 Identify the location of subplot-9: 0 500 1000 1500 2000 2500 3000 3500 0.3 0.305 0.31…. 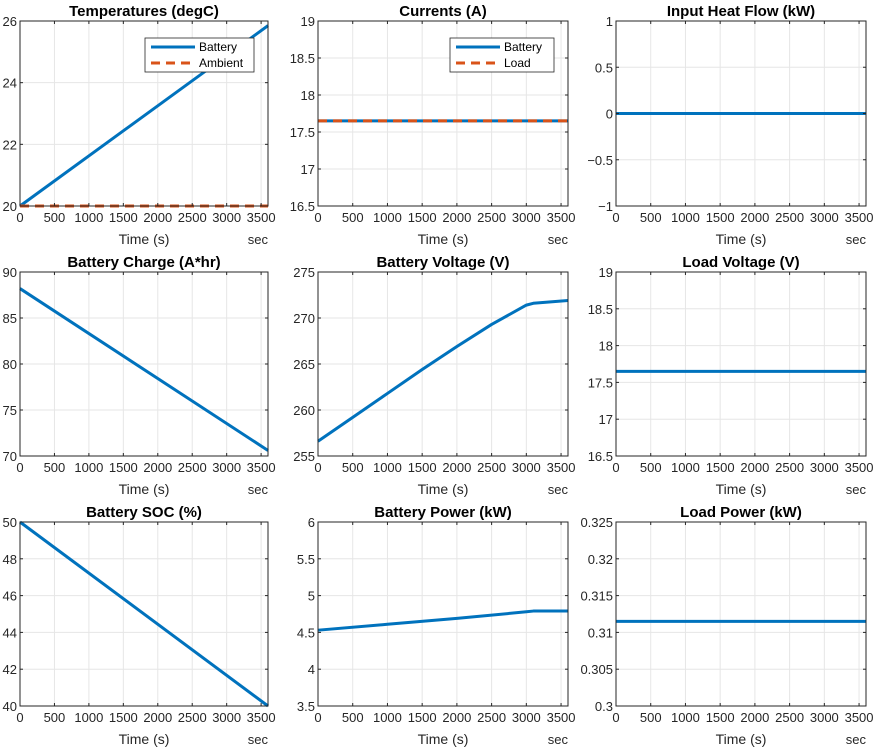
(726, 625).